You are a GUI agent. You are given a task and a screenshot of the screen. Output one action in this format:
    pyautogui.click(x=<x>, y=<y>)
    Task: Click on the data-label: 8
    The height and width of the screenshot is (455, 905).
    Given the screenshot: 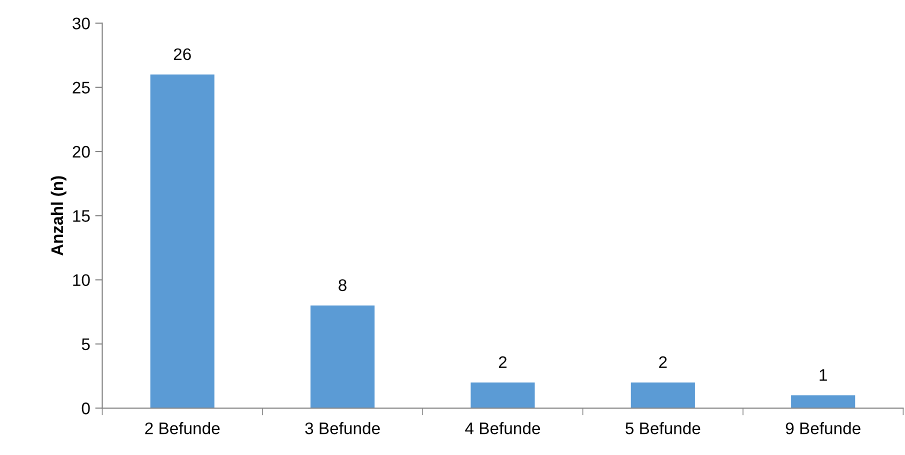 What is the action you would take?
    pyautogui.click(x=342, y=285)
    